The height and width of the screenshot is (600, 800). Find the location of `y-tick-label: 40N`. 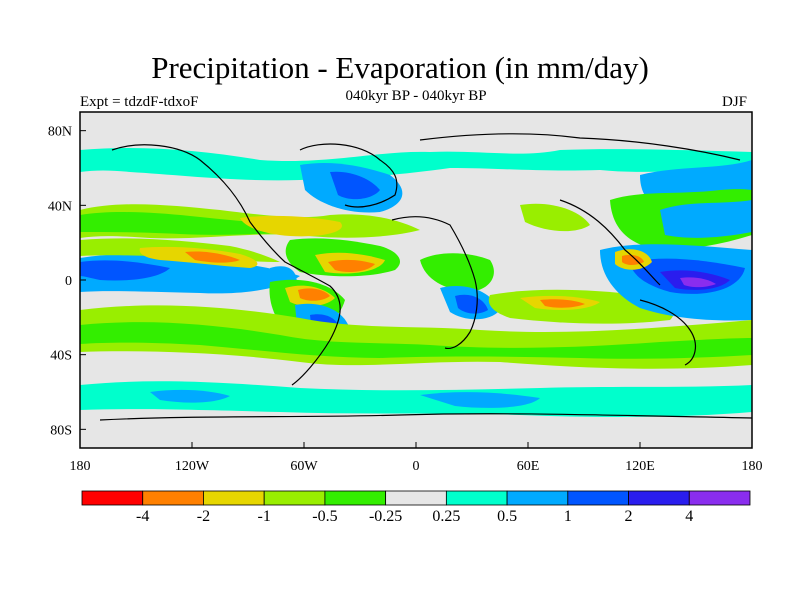

y-tick-label: 40N is located at coordinates (60, 206).